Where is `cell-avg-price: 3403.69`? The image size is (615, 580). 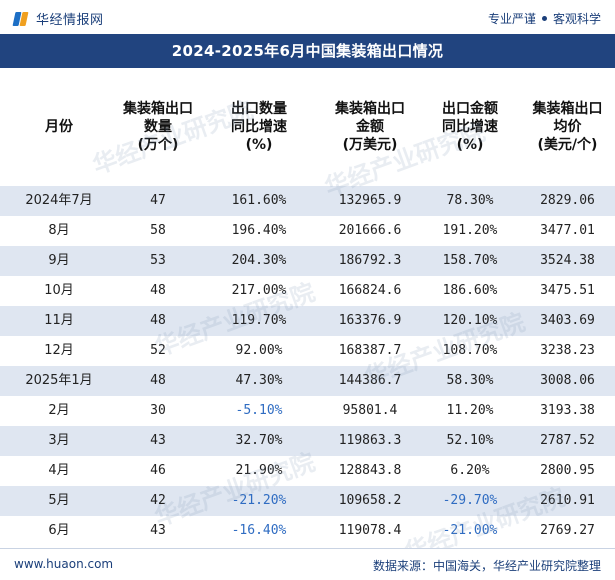 cell-avg-price: 3403.69 is located at coordinates (567, 320).